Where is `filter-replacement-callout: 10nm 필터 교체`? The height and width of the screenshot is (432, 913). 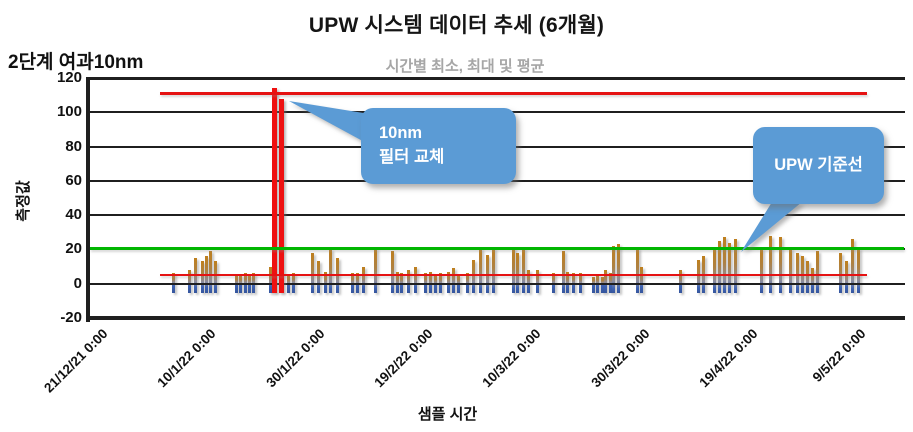 filter-replacement-callout: 10nm 필터 교체 is located at coordinates (438, 146).